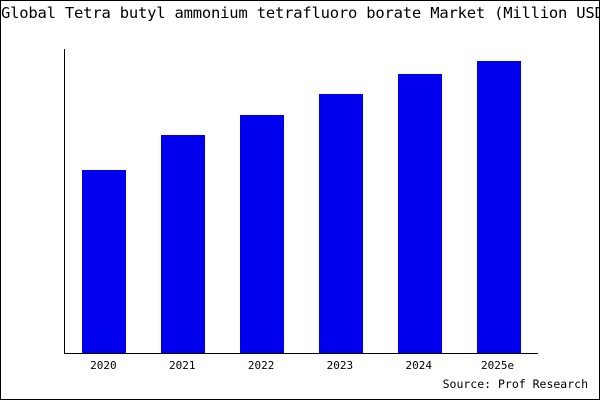 The width and height of the screenshot is (600, 400). Describe the element at coordinates (182, 365) in the screenshot. I see `x-tick-label: 2021` at that location.